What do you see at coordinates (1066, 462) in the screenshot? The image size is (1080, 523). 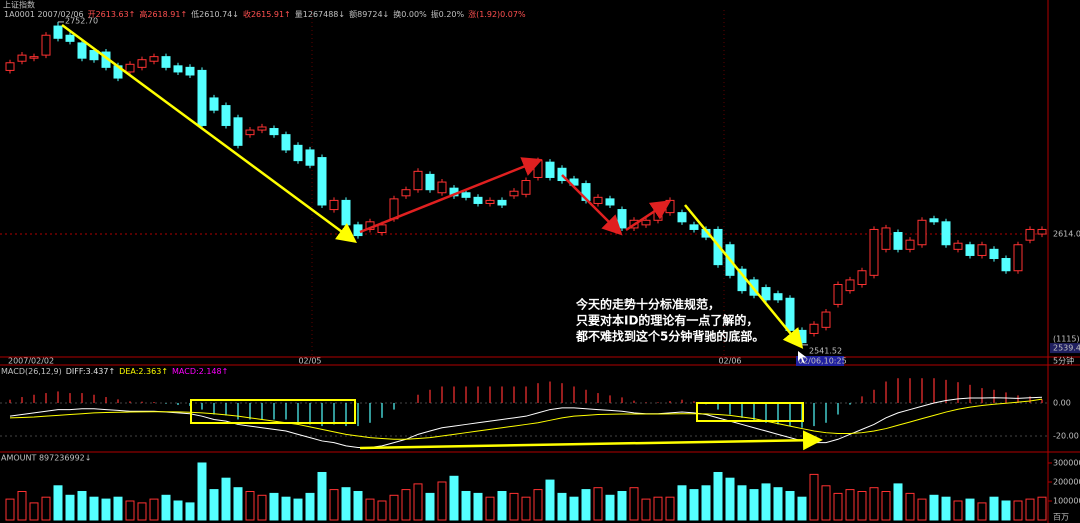 I see `y-tick-label: 300000` at bounding box center [1066, 462].